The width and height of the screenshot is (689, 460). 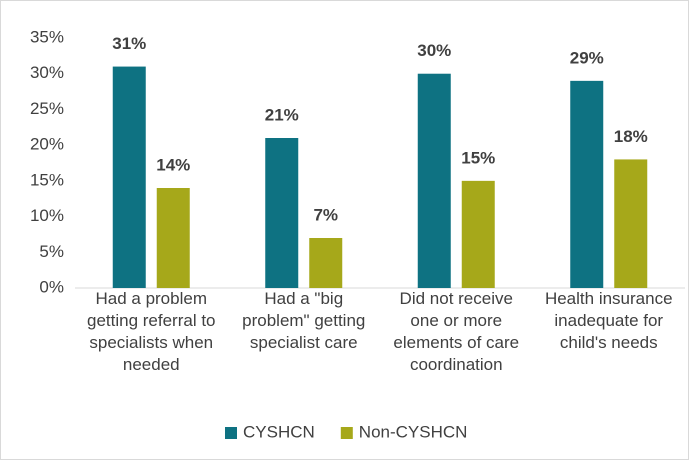 I want to click on y-tick-label: 5%, so click(x=51, y=251).